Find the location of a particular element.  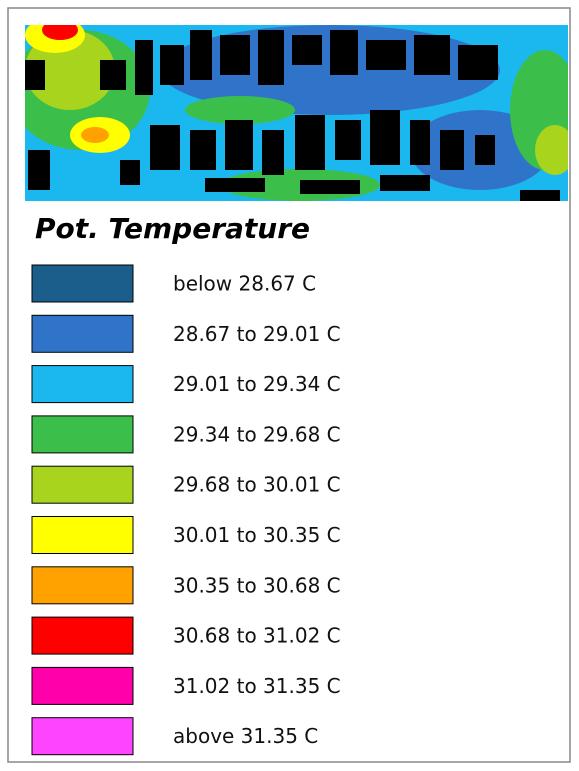

legend-label: 30.01 to 30.35 C is located at coordinates (257, 535).